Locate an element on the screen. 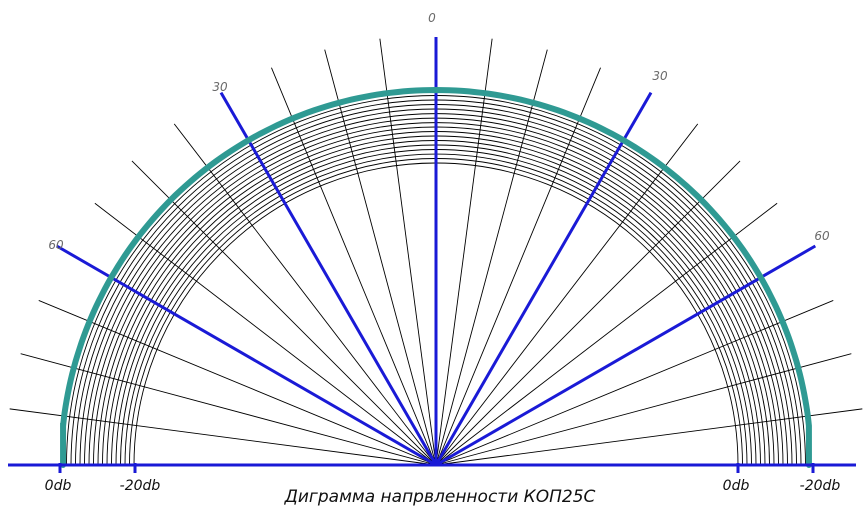  minor-ray--75 is located at coordinates (228, 409).